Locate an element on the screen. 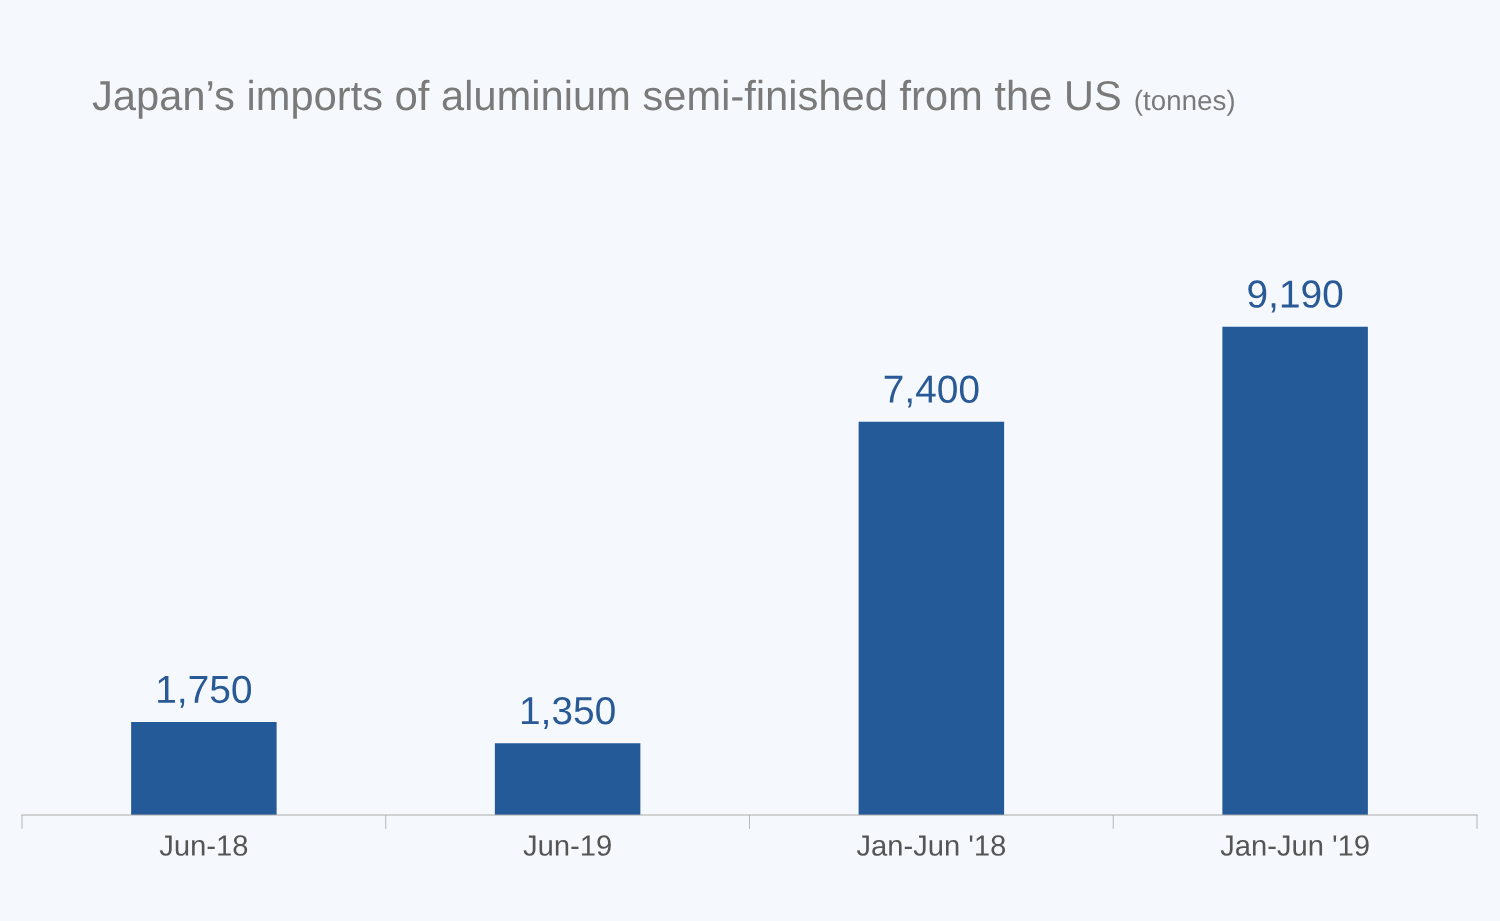  x-tick-label: Jun-19 is located at coordinates (567, 845).